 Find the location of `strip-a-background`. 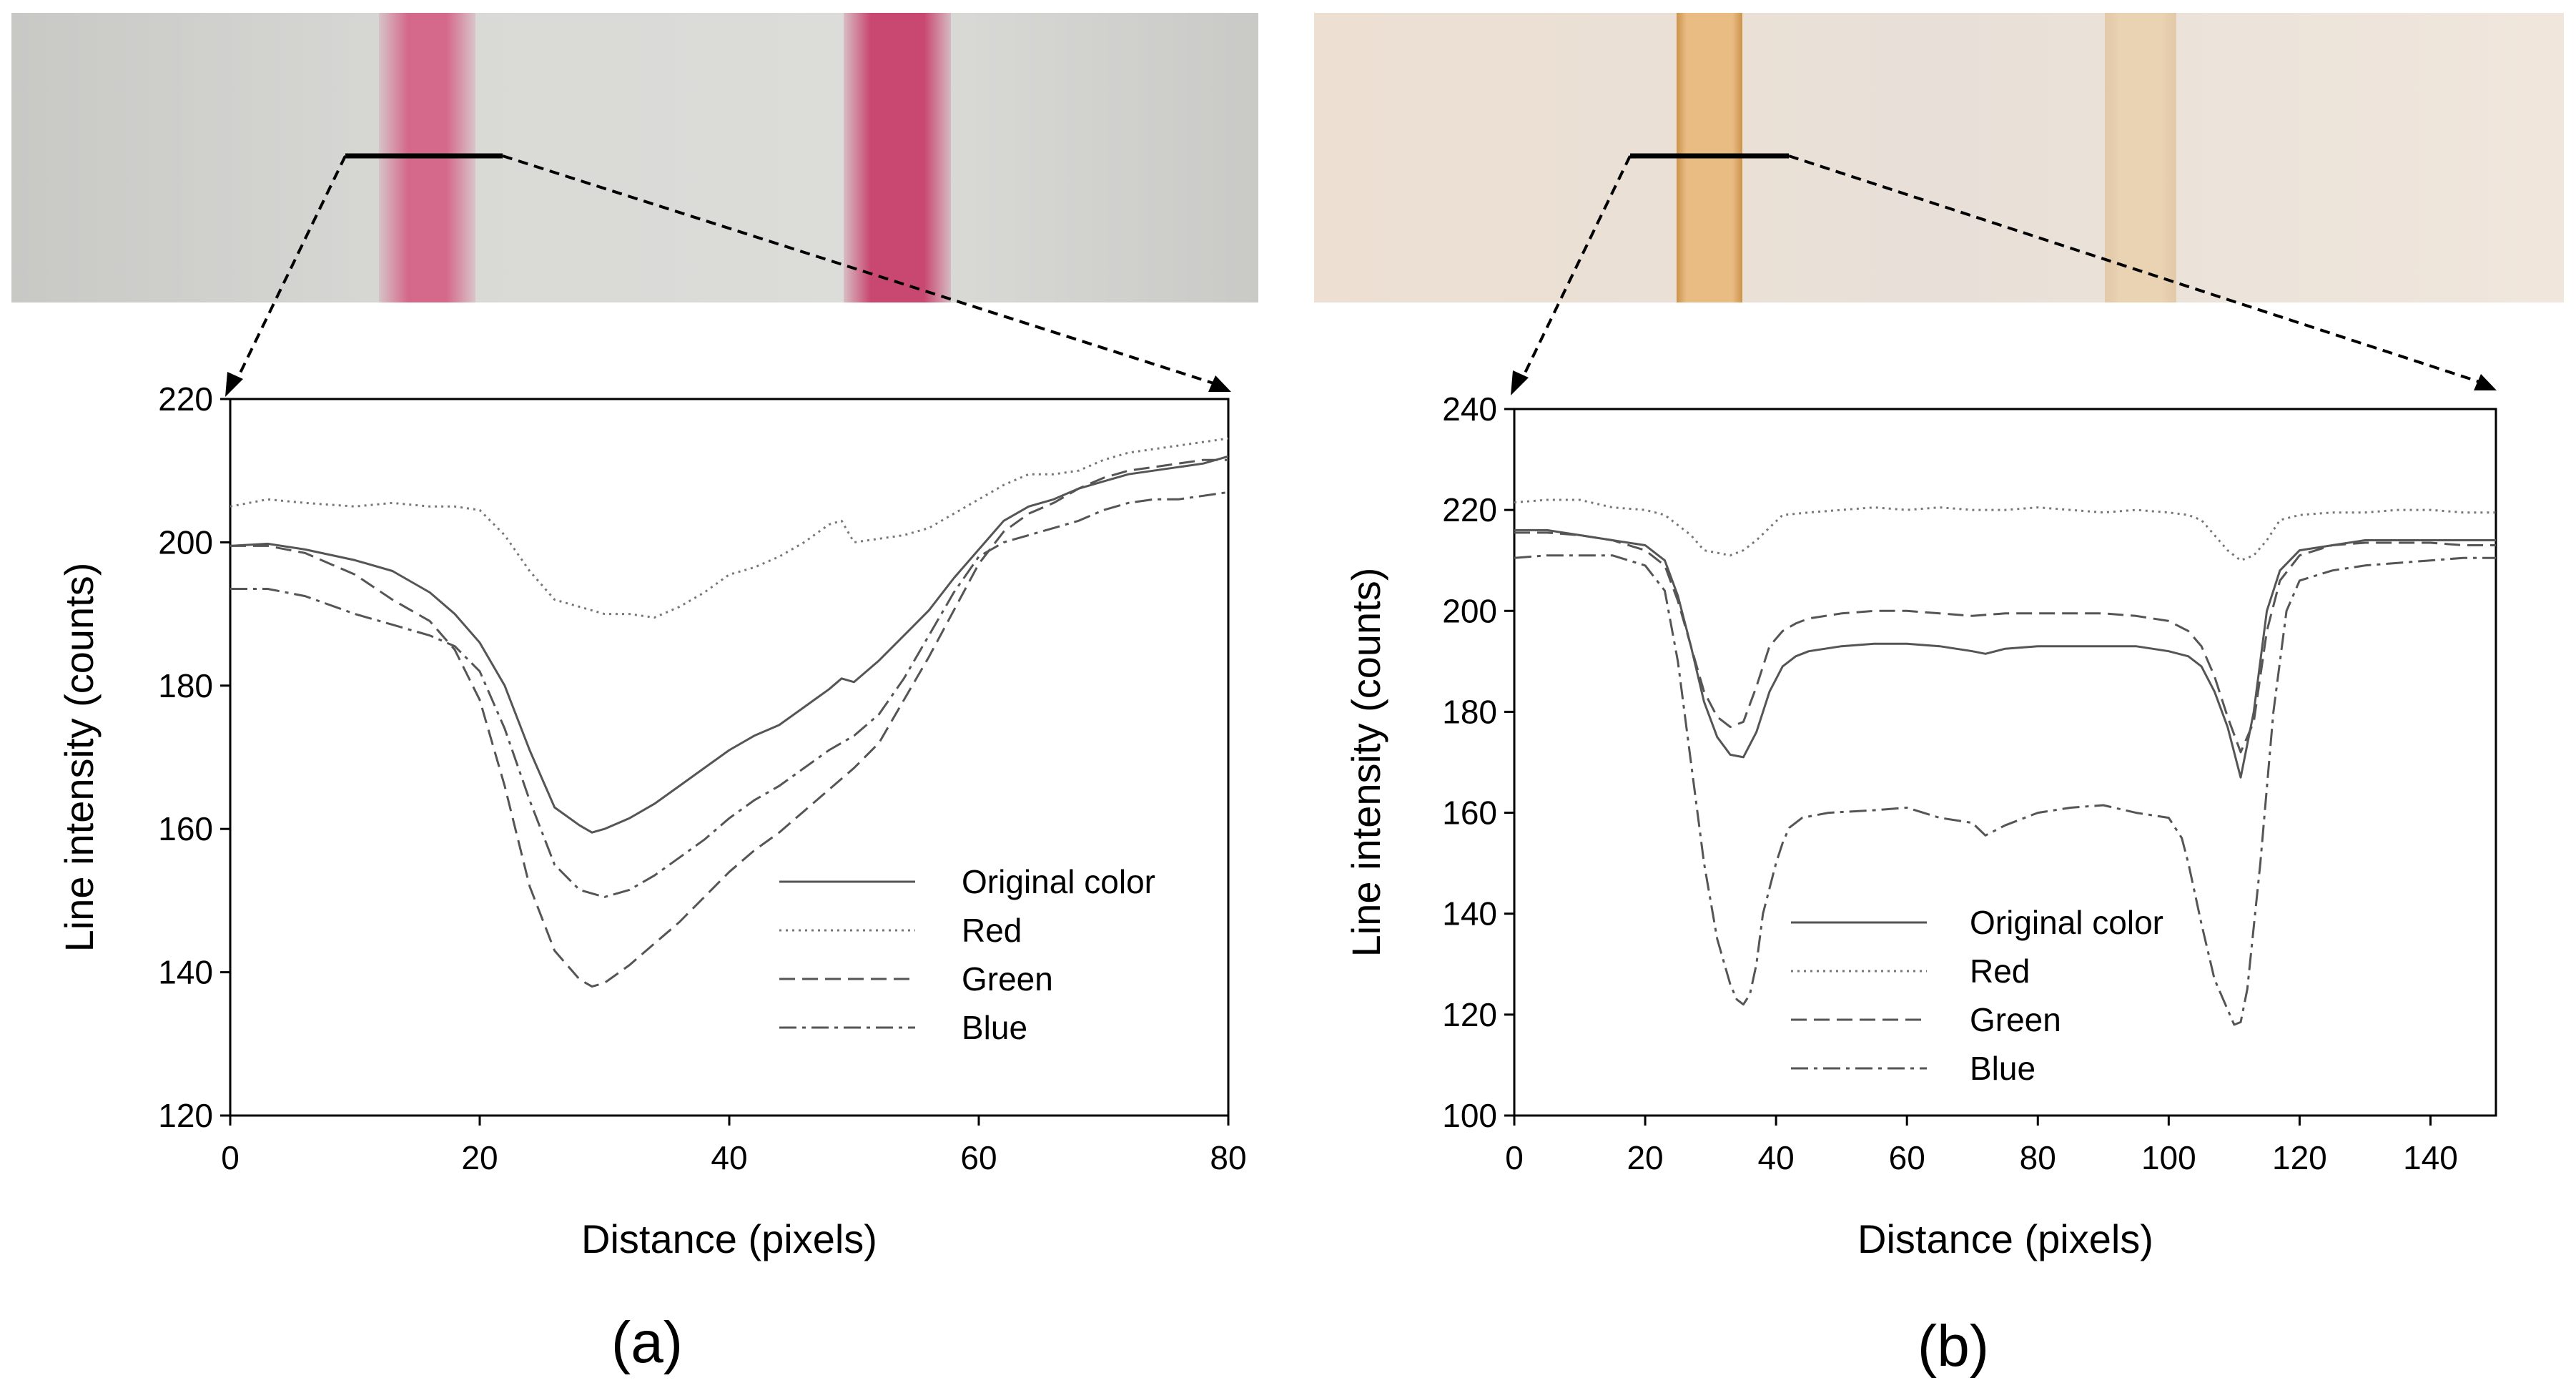

strip-a-background is located at coordinates (634, 157).